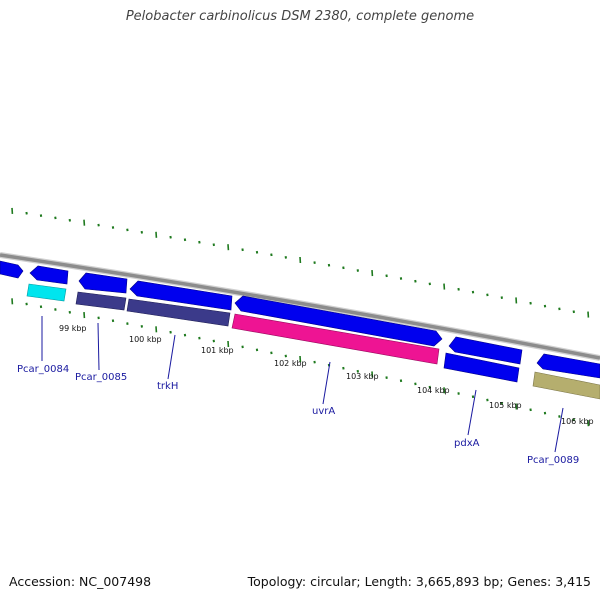  Describe the element at coordinates (323, 411) in the screenshot. I see `gene-label-uvra: uvrA` at that location.